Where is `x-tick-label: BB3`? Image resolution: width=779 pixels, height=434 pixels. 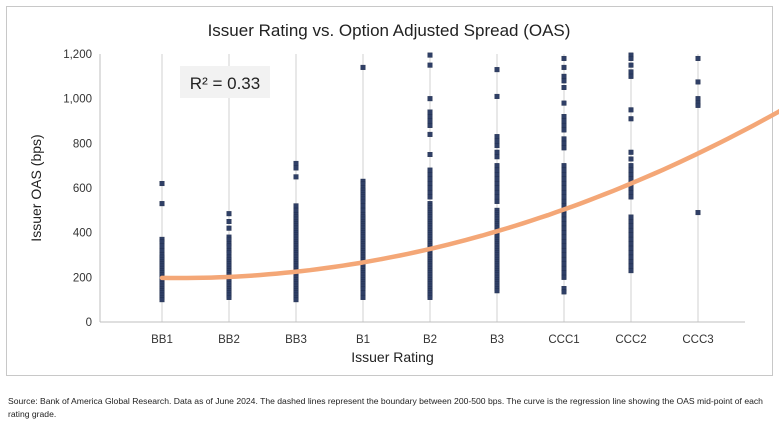
x-tick-label: BB3 is located at coordinates (296, 340).